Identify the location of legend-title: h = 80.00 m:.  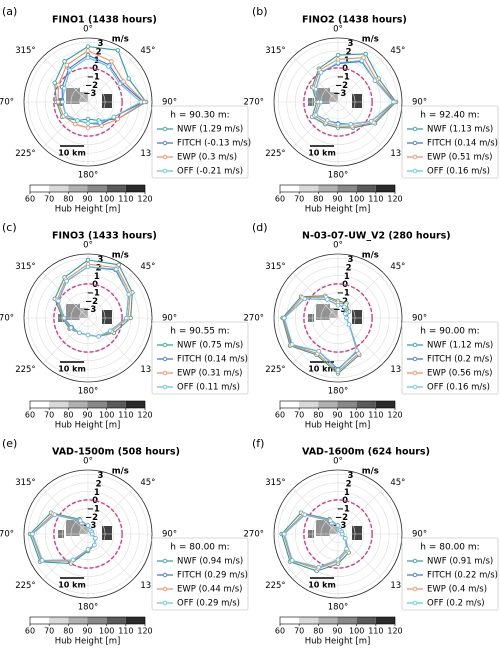
(199, 548).